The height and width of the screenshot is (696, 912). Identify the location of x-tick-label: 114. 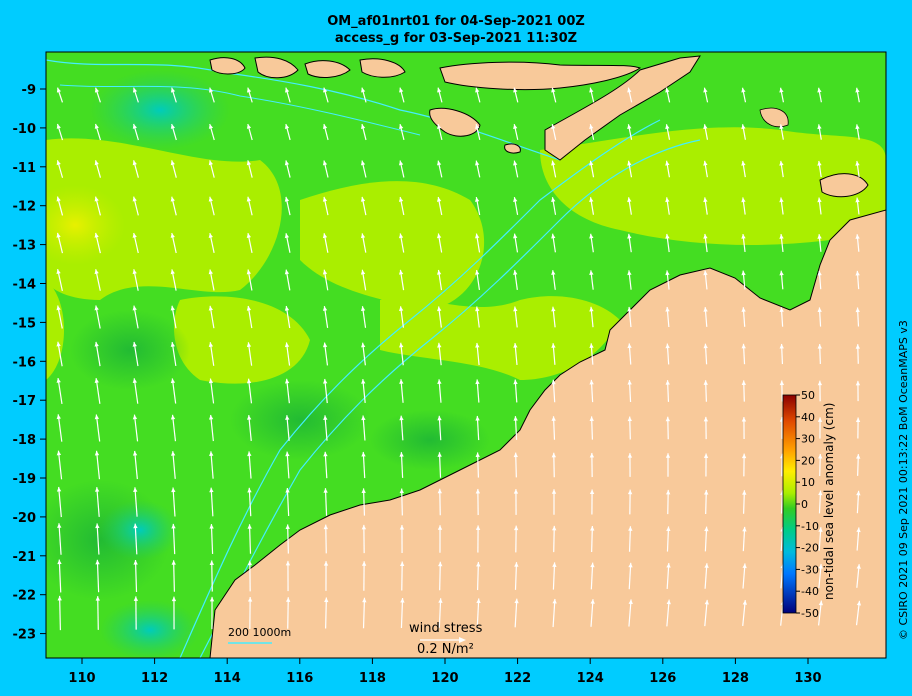
(227, 678).